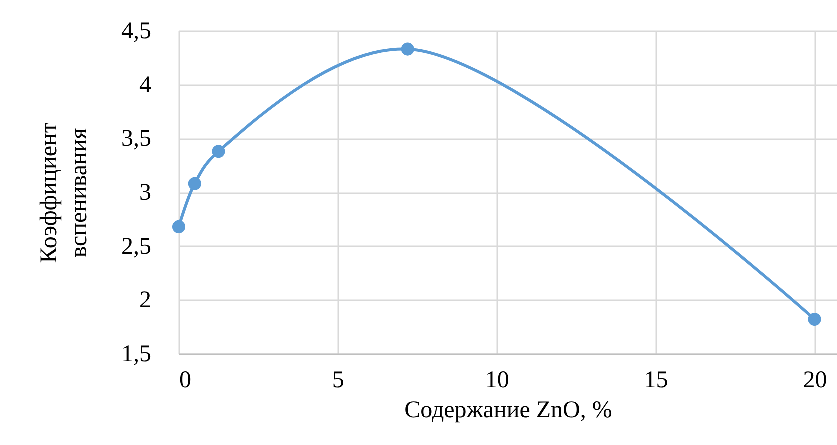 The width and height of the screenshot is (837, 445). I want to click on x-axis-title: Содержание ZnO, %, so click(508, 411).